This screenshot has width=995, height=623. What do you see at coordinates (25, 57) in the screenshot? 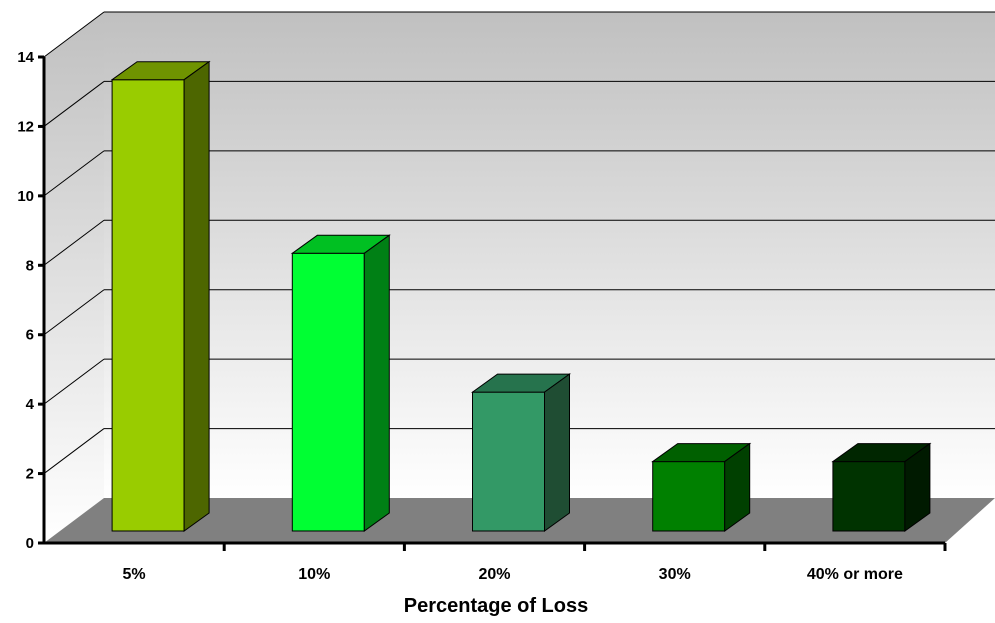
I see `y-tick-label: 14` at bounding box center [25, 57].